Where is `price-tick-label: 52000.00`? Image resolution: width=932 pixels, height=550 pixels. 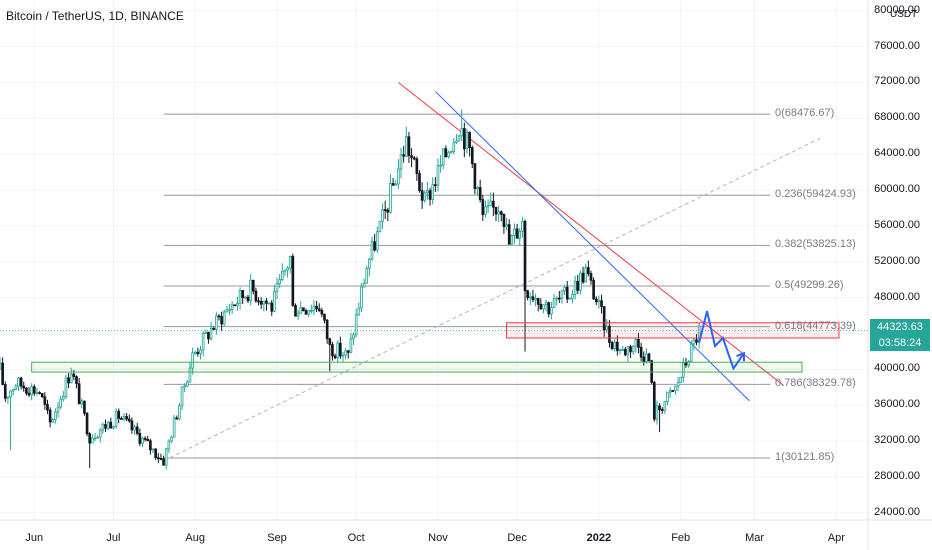 price-tick-label: 52000.00 is located at coordinates (897, 260).